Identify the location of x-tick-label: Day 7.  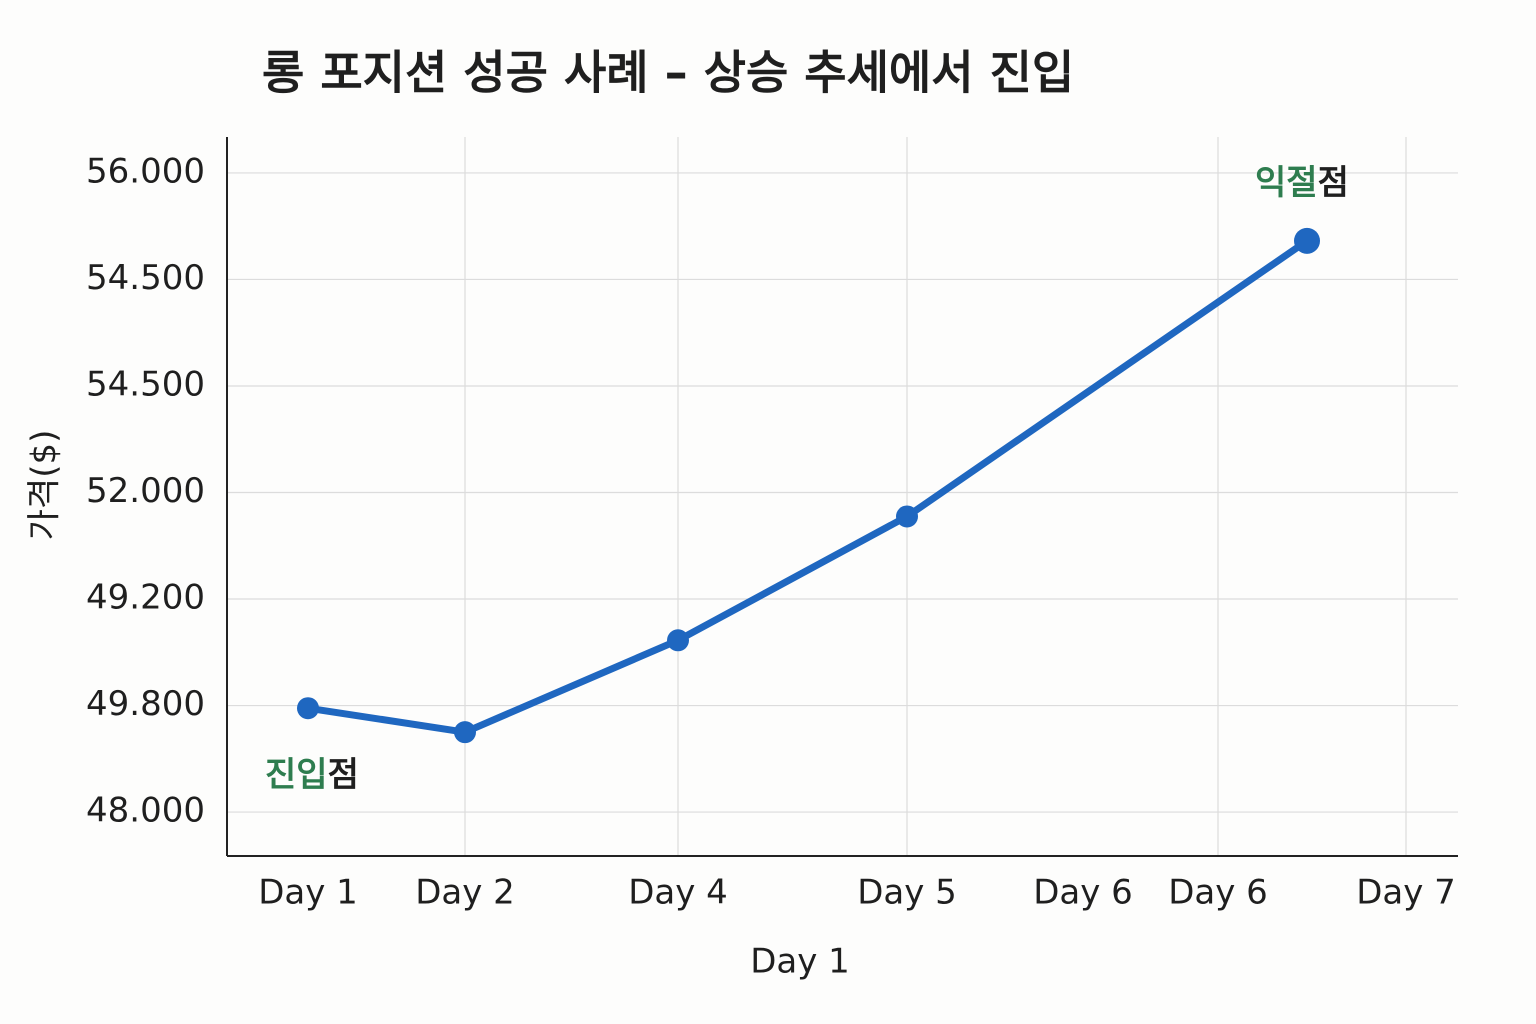
(1406, 893).